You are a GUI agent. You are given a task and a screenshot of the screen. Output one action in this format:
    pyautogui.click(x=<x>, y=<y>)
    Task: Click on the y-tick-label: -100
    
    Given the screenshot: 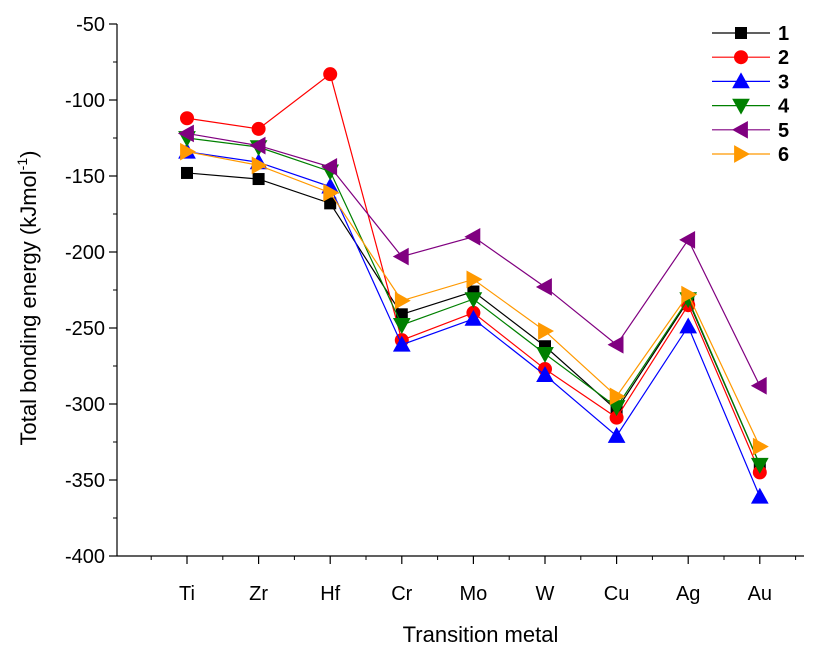 What is the action you would take?
    pyautogui.click(x=85, y=101)
    